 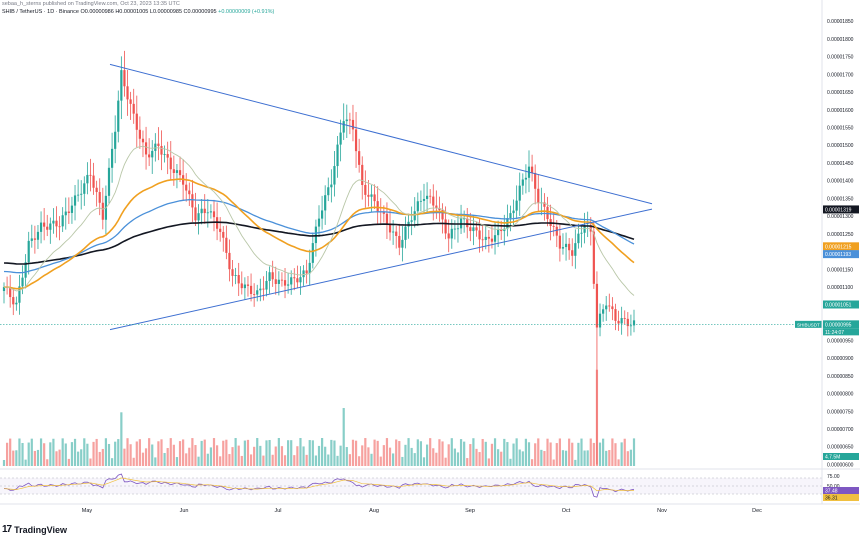 What do you see at coordinates (319, 485) in the screenshot?
I see `rsi-line` at bounding box center [319, 485].